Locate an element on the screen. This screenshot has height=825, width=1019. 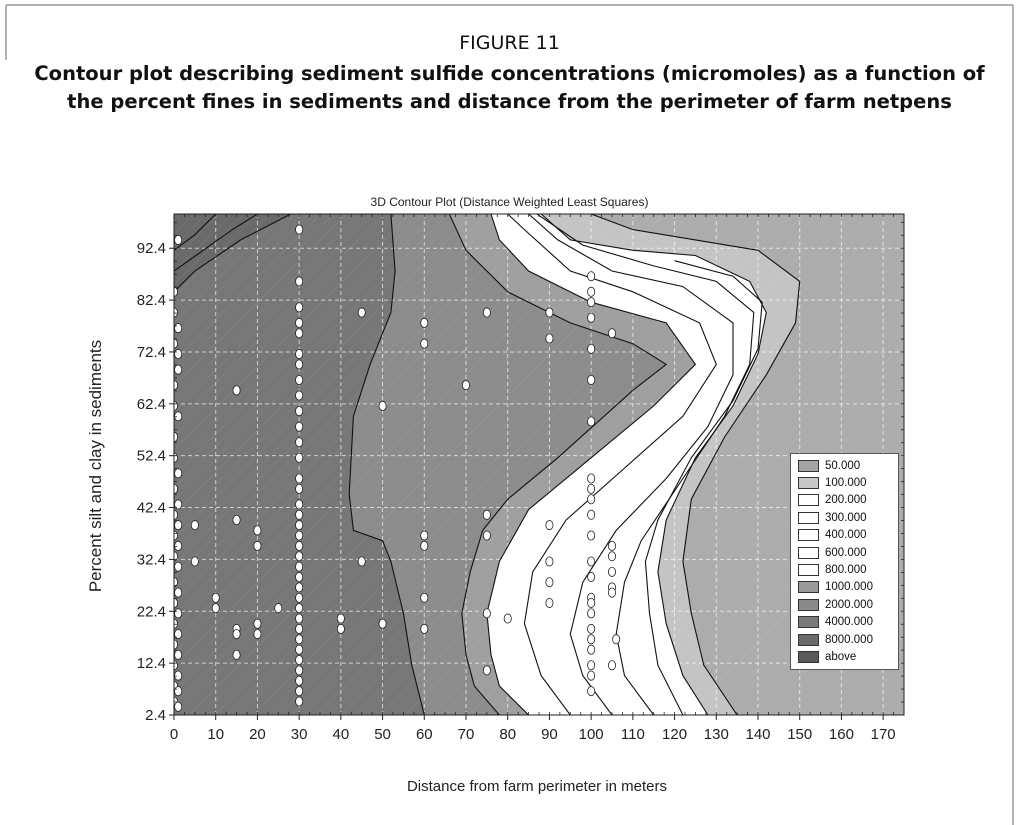
legend-item: 1000.000 is located at coordinates (844, 587).